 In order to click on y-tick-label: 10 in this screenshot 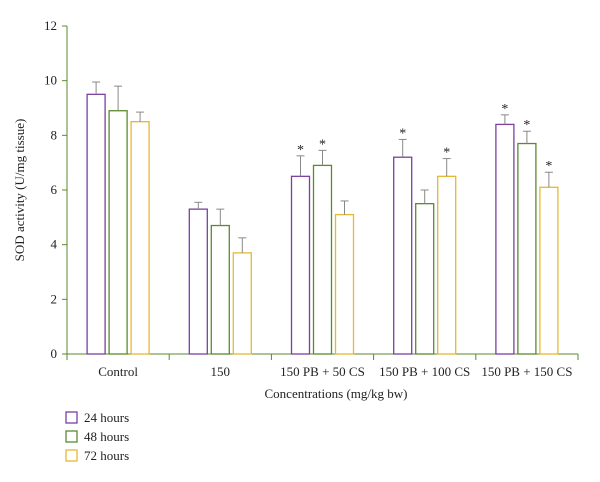, I will do `click(50, 80)`.